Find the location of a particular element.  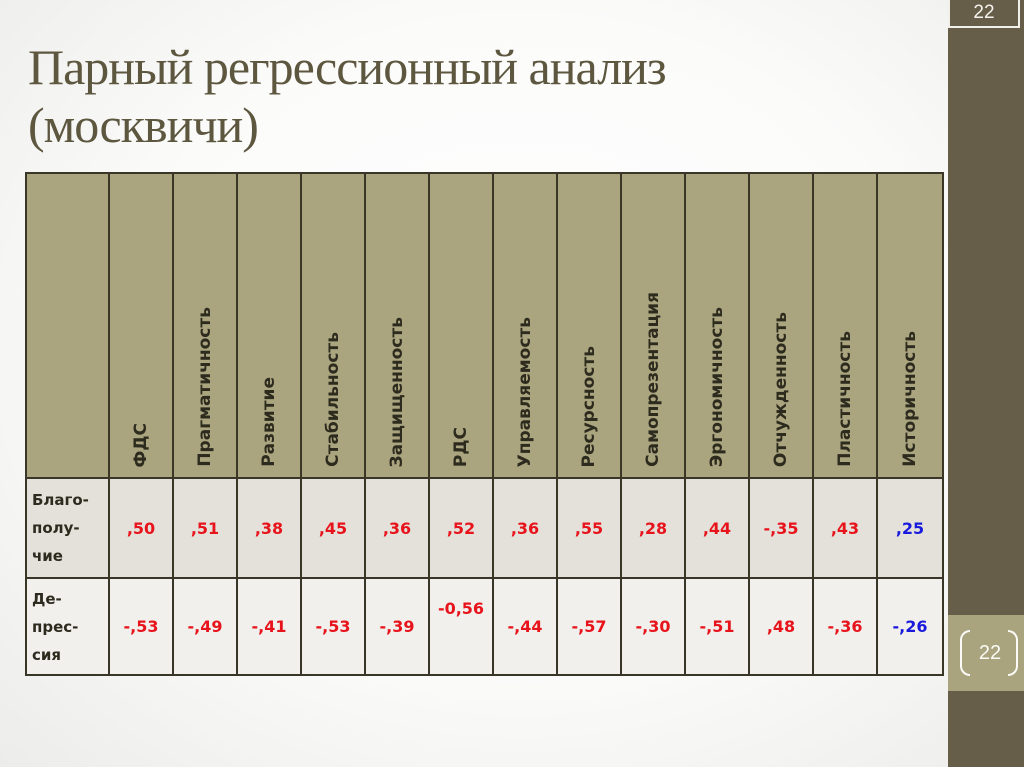

table-cell: -,44 is located at coordinates (525, 626).